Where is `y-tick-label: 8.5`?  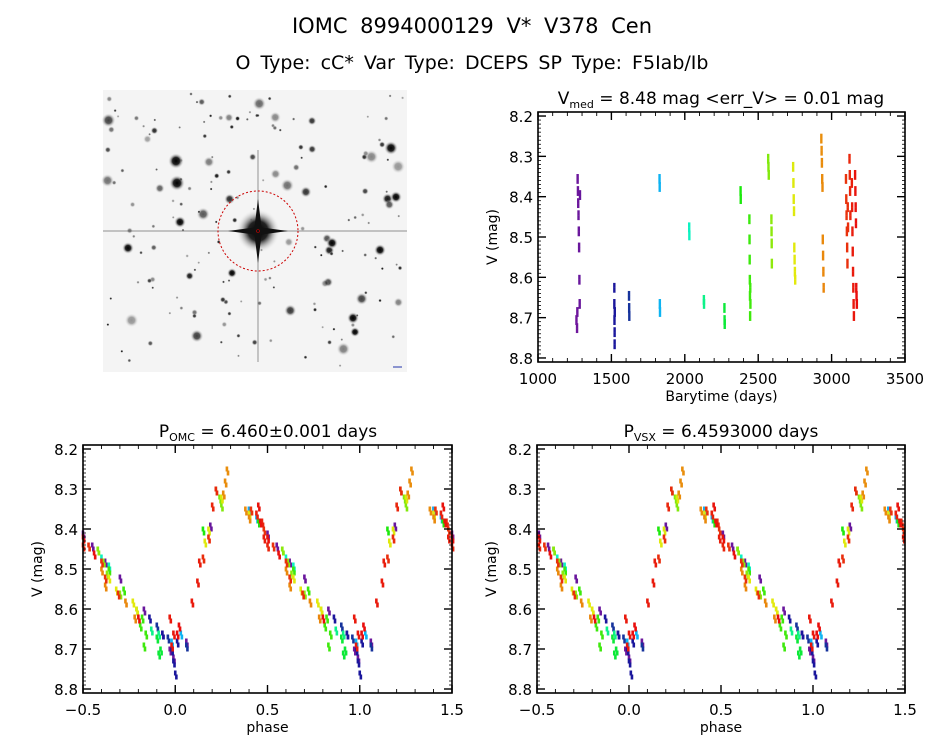 y-tick-label: 8.5 is located at coordinates (521, 238).